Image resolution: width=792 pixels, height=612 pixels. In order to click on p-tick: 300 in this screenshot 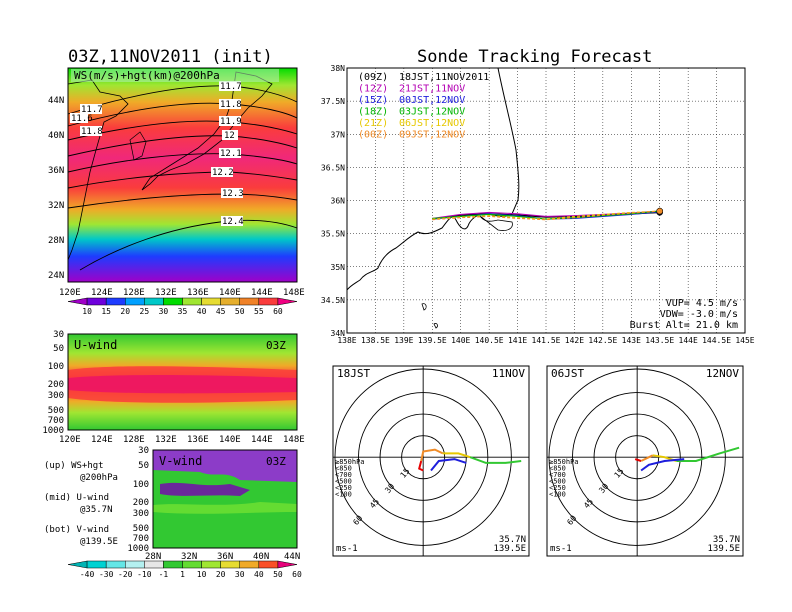, I will do `click(141, 514)`.